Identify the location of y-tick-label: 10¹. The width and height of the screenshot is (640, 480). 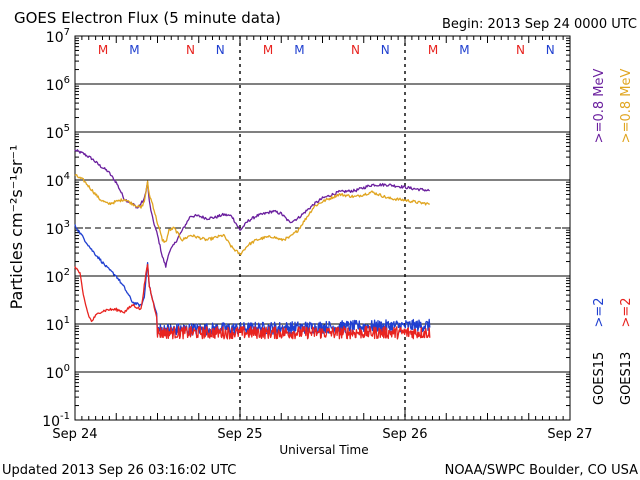
(58, 324).